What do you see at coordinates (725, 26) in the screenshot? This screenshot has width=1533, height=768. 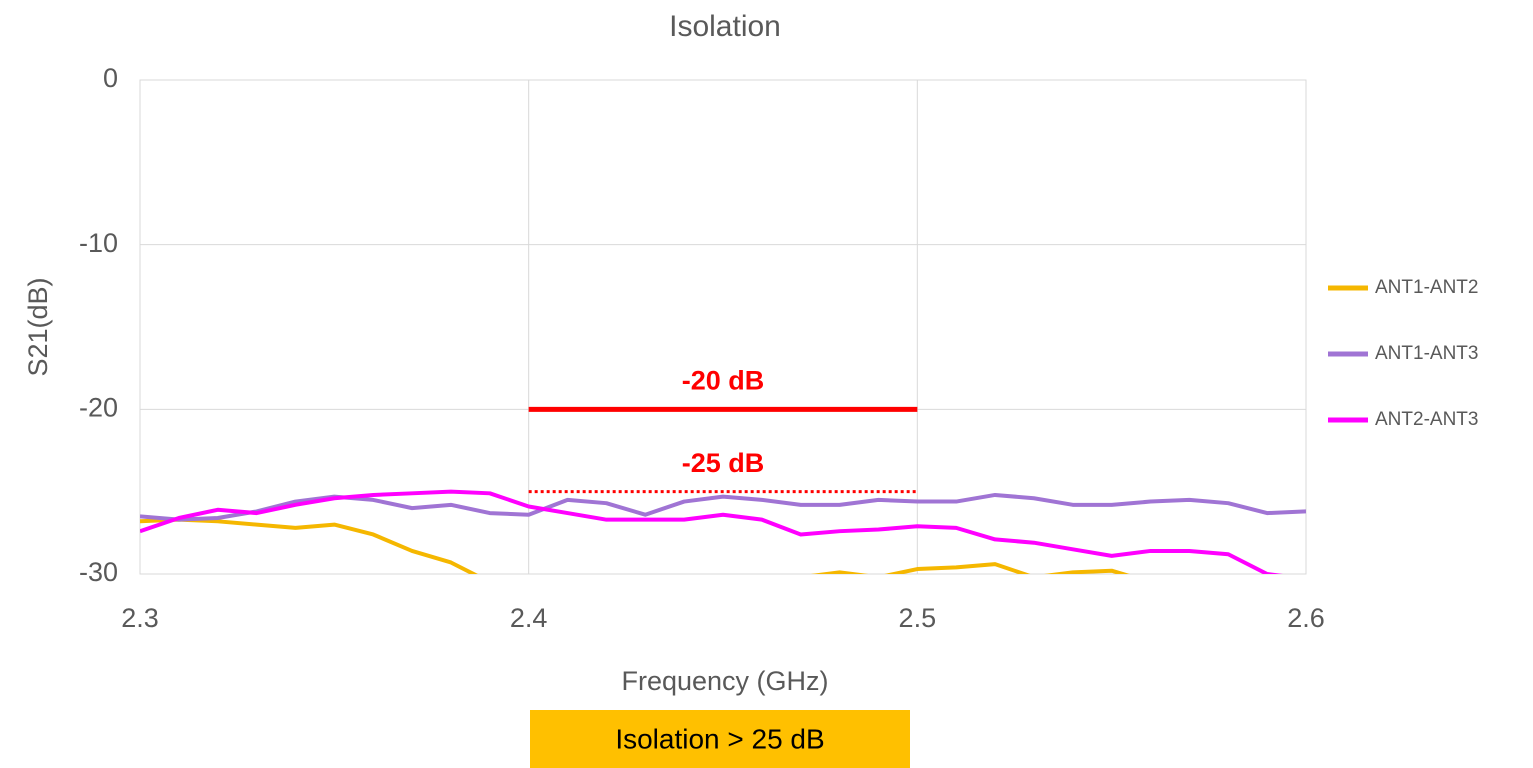 I see `chart-title: Isolation` at bounding box center [725, 26].